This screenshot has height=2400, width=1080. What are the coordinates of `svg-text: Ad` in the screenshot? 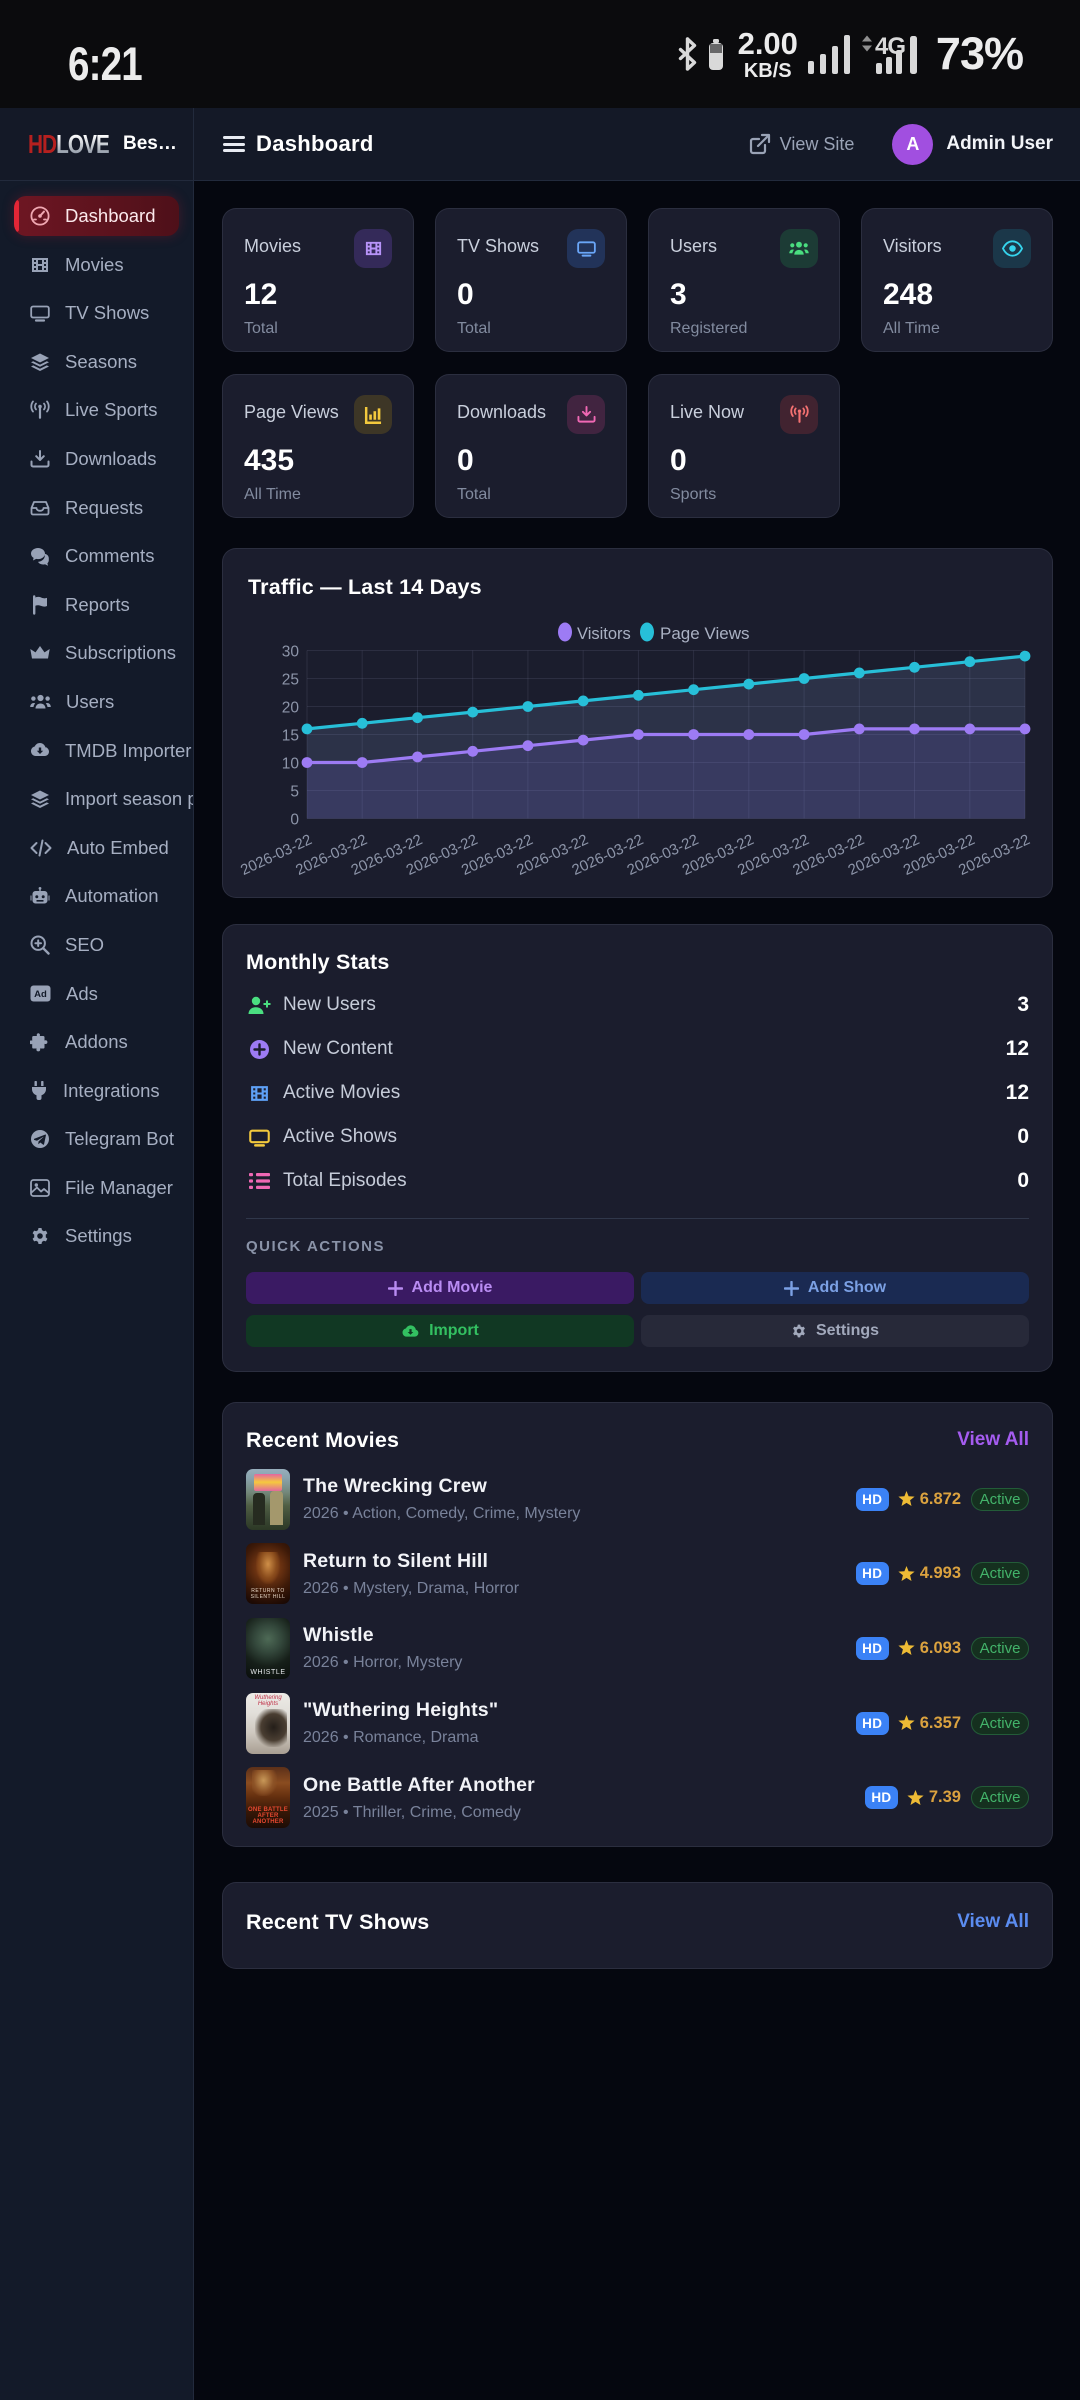 It's located at (40, 994).